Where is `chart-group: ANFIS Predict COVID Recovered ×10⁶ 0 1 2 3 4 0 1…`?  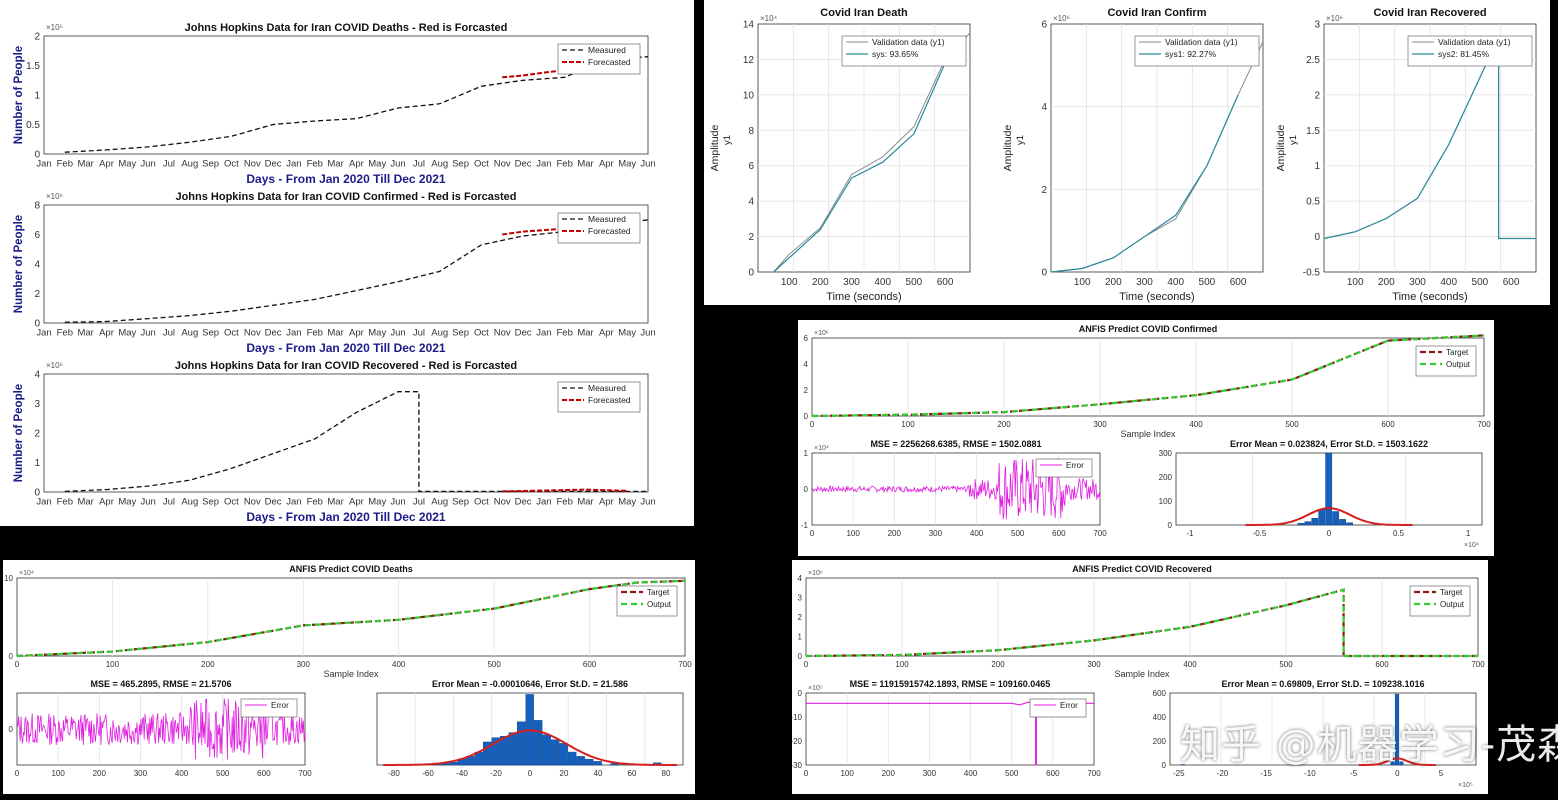 chart-group: ANFIS Predict COVID Recovered ×10⁶ 0 1 2 3 4 0 1… is located at coordinates (1142, 621).